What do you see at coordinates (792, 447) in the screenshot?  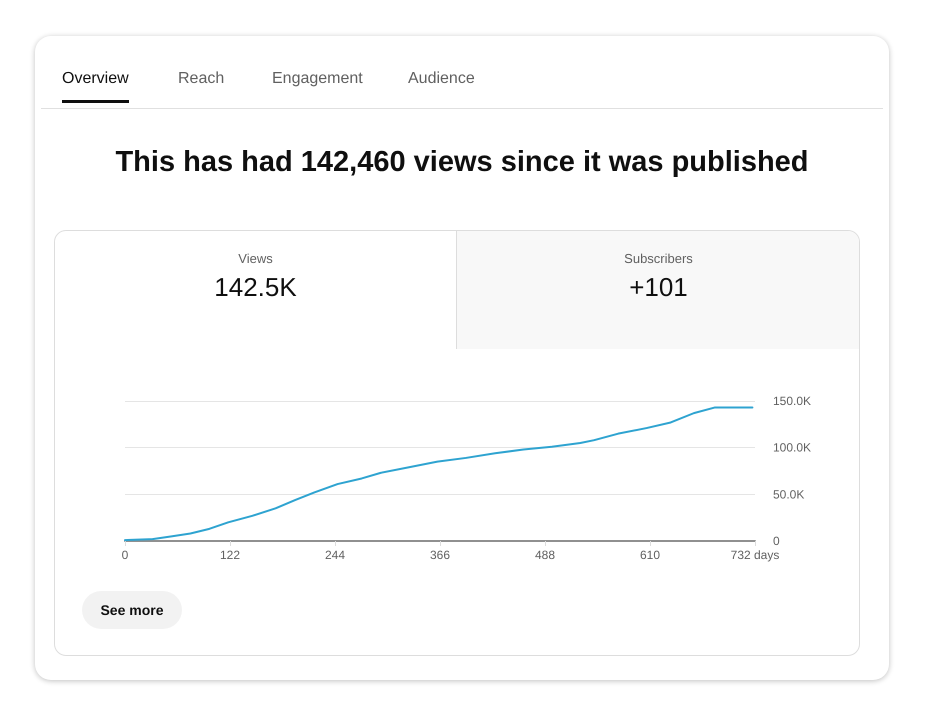 I see `y-tick-label: 100.0K` at bounding box center [792, 447].